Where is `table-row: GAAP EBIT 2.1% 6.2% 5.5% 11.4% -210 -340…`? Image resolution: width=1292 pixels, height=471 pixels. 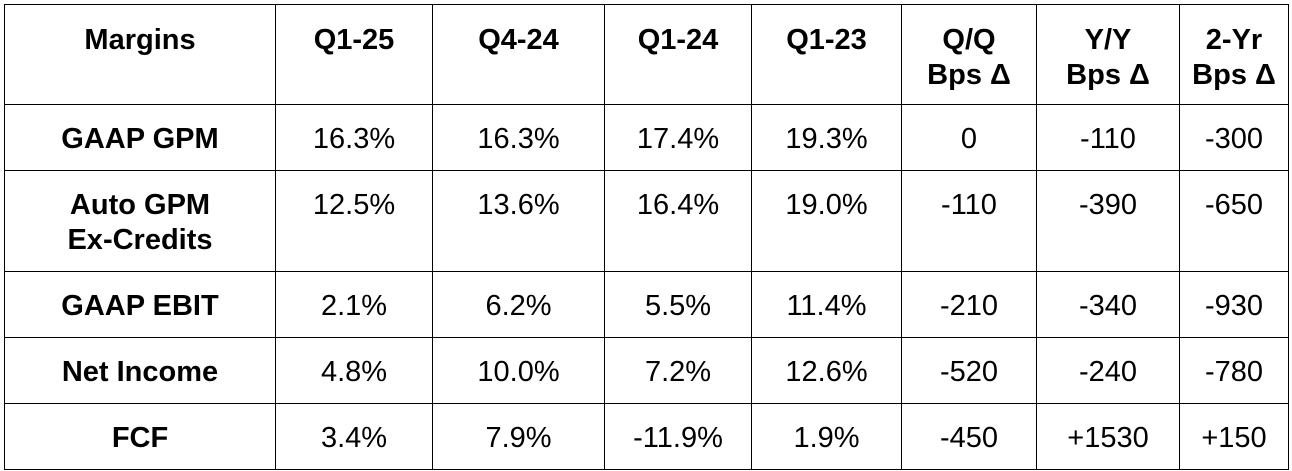
table-row: GAAP EBIT 2.1% 6.2% 5.5% 11.4% -210 -340… is located at coordinates (646, 304).